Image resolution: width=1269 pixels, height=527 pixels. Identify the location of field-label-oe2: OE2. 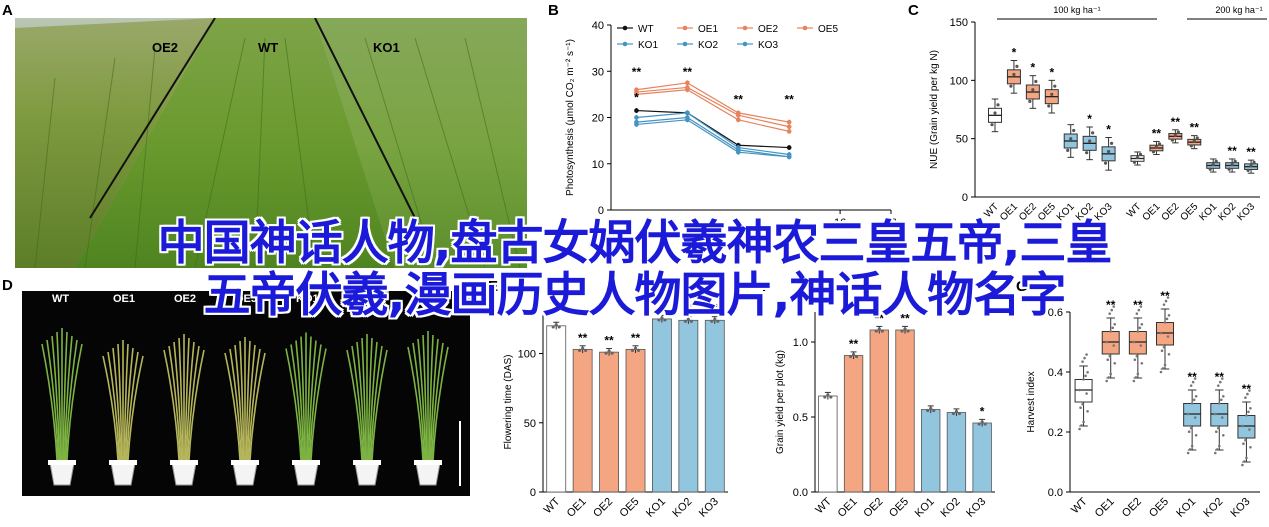
(165, 47).